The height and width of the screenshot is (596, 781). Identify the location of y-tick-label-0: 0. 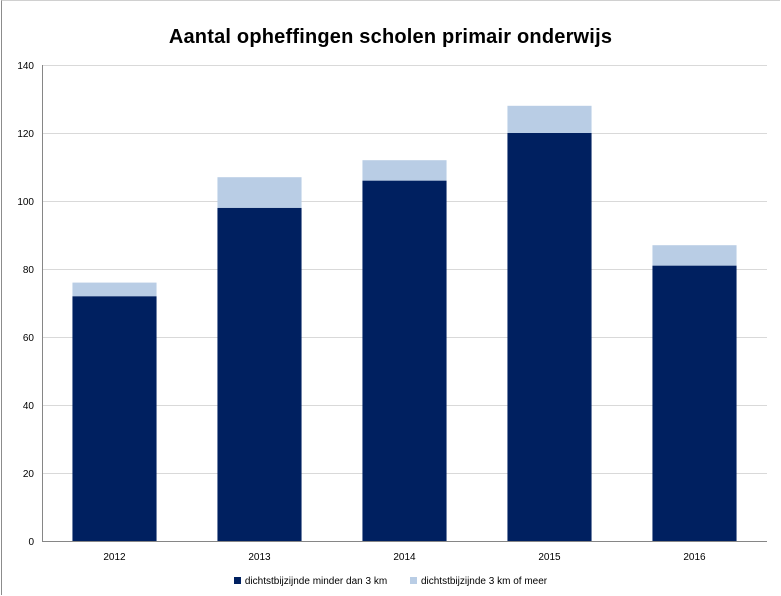
(31, 542).